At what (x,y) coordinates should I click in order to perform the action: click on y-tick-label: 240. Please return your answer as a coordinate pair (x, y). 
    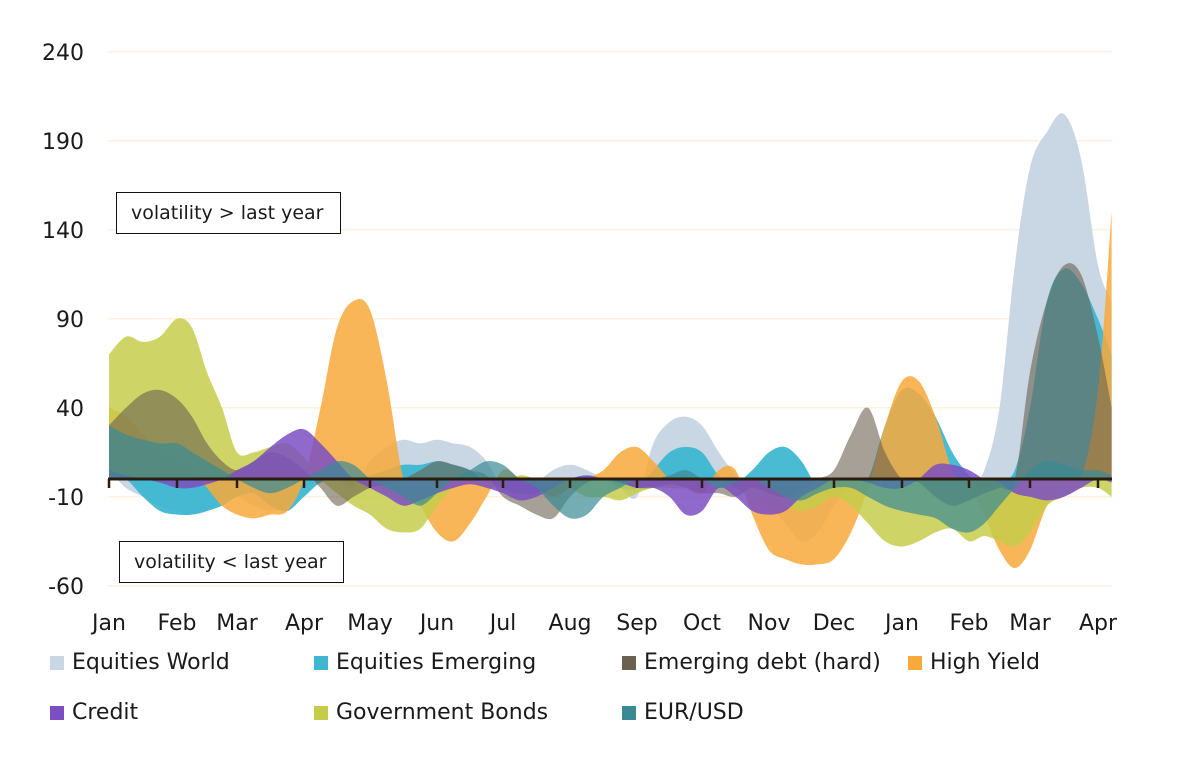
    Looking at the image, I should click on (63, 53).